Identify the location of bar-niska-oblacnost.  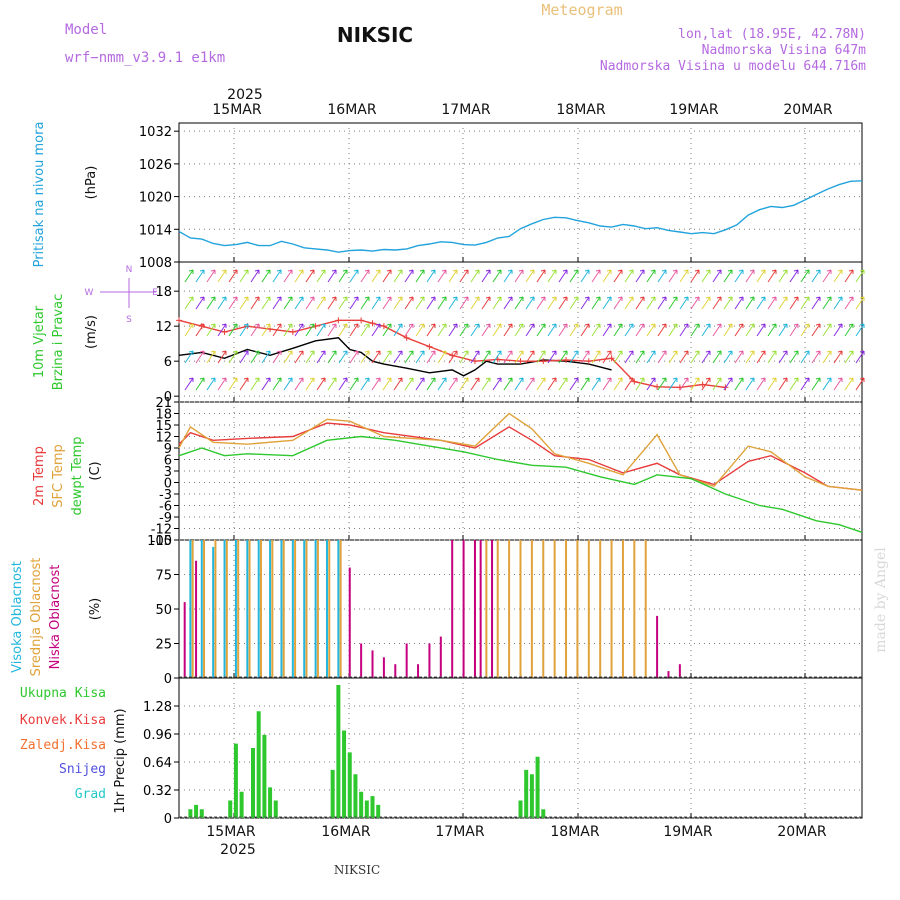
(196, 619).